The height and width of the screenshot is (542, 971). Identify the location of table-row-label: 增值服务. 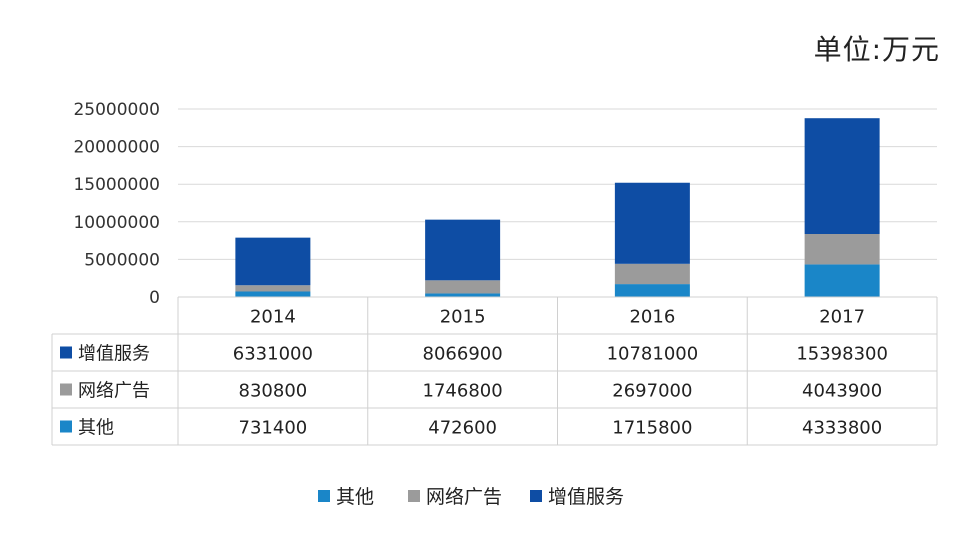
(114, 354).